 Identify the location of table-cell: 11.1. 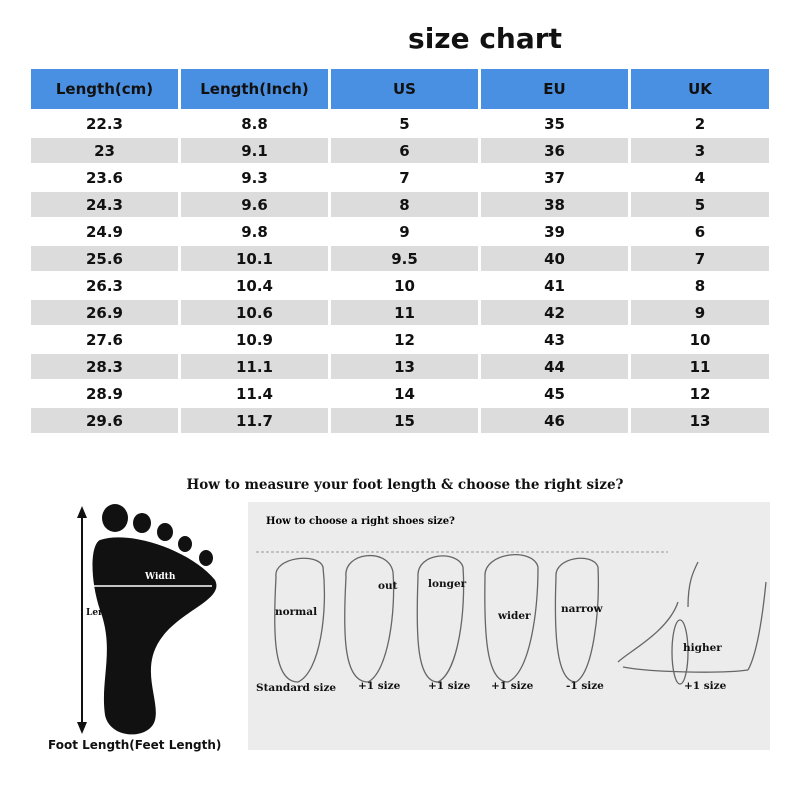
(254, 367).